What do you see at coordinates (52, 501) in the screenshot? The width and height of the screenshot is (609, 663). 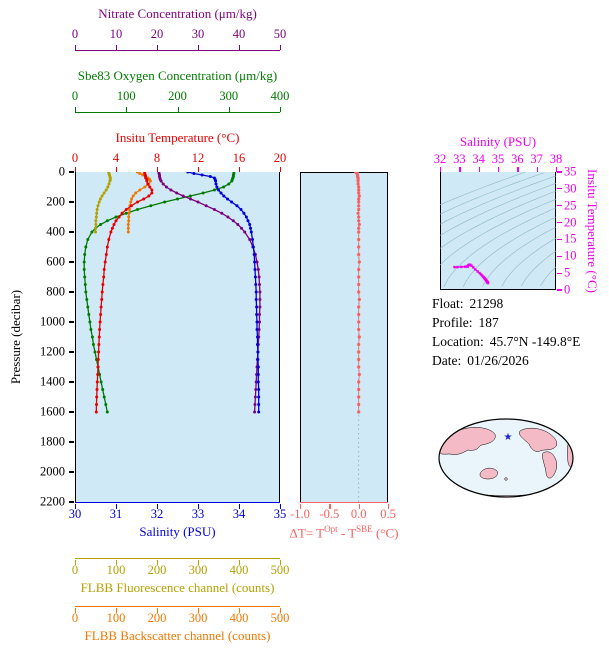 I see `tick-label: 2200` at bounding box center [52, 501].